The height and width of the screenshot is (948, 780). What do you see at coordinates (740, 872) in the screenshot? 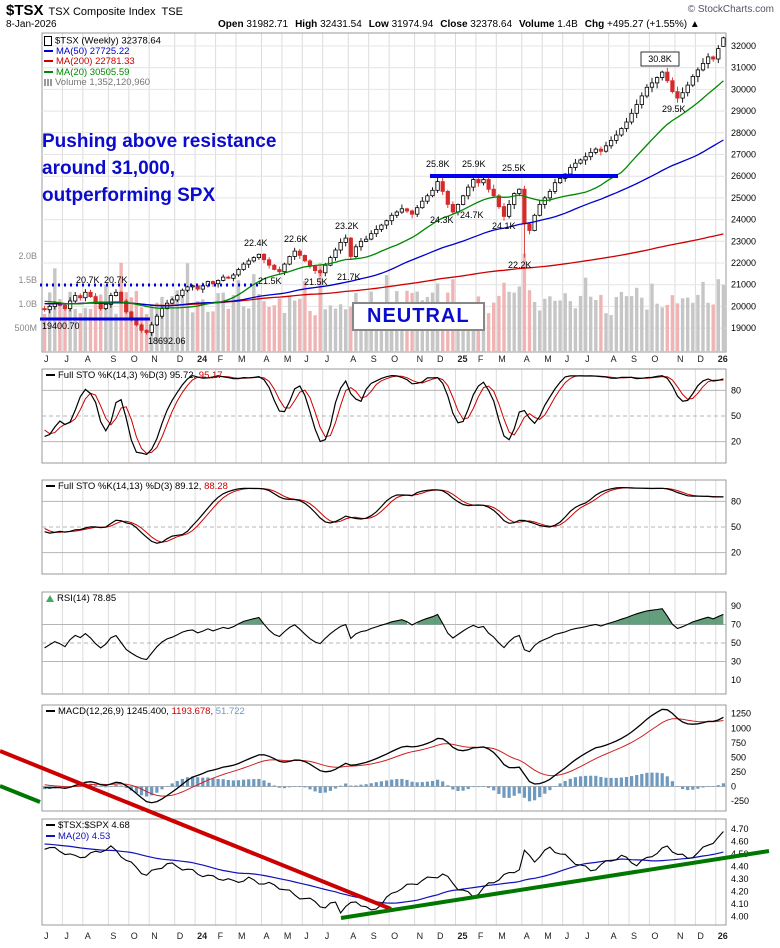
I see `ratio-refs: 4.704.604.504.404.304.204.104.00` at bounding box center [740, 872].